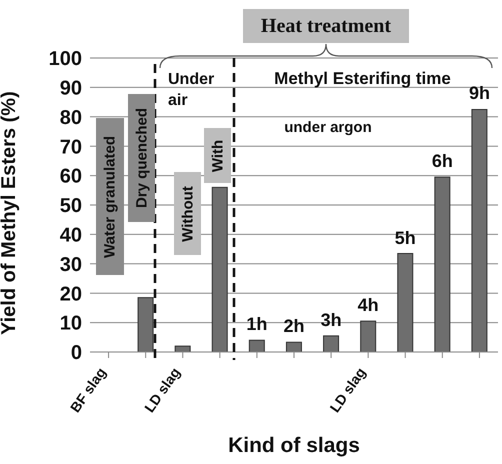 This screenshot has width=502, height=464. I want to click on y-tick-label: 30, so click(71, 265).